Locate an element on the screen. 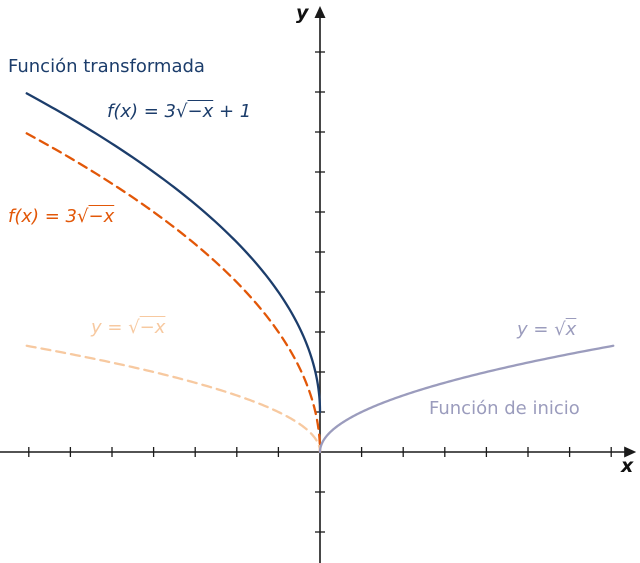 Image resolution: width=640 pixels, height=563 pixels. equation-base-sqrt: y = √x is located at coordinates (546, 329).